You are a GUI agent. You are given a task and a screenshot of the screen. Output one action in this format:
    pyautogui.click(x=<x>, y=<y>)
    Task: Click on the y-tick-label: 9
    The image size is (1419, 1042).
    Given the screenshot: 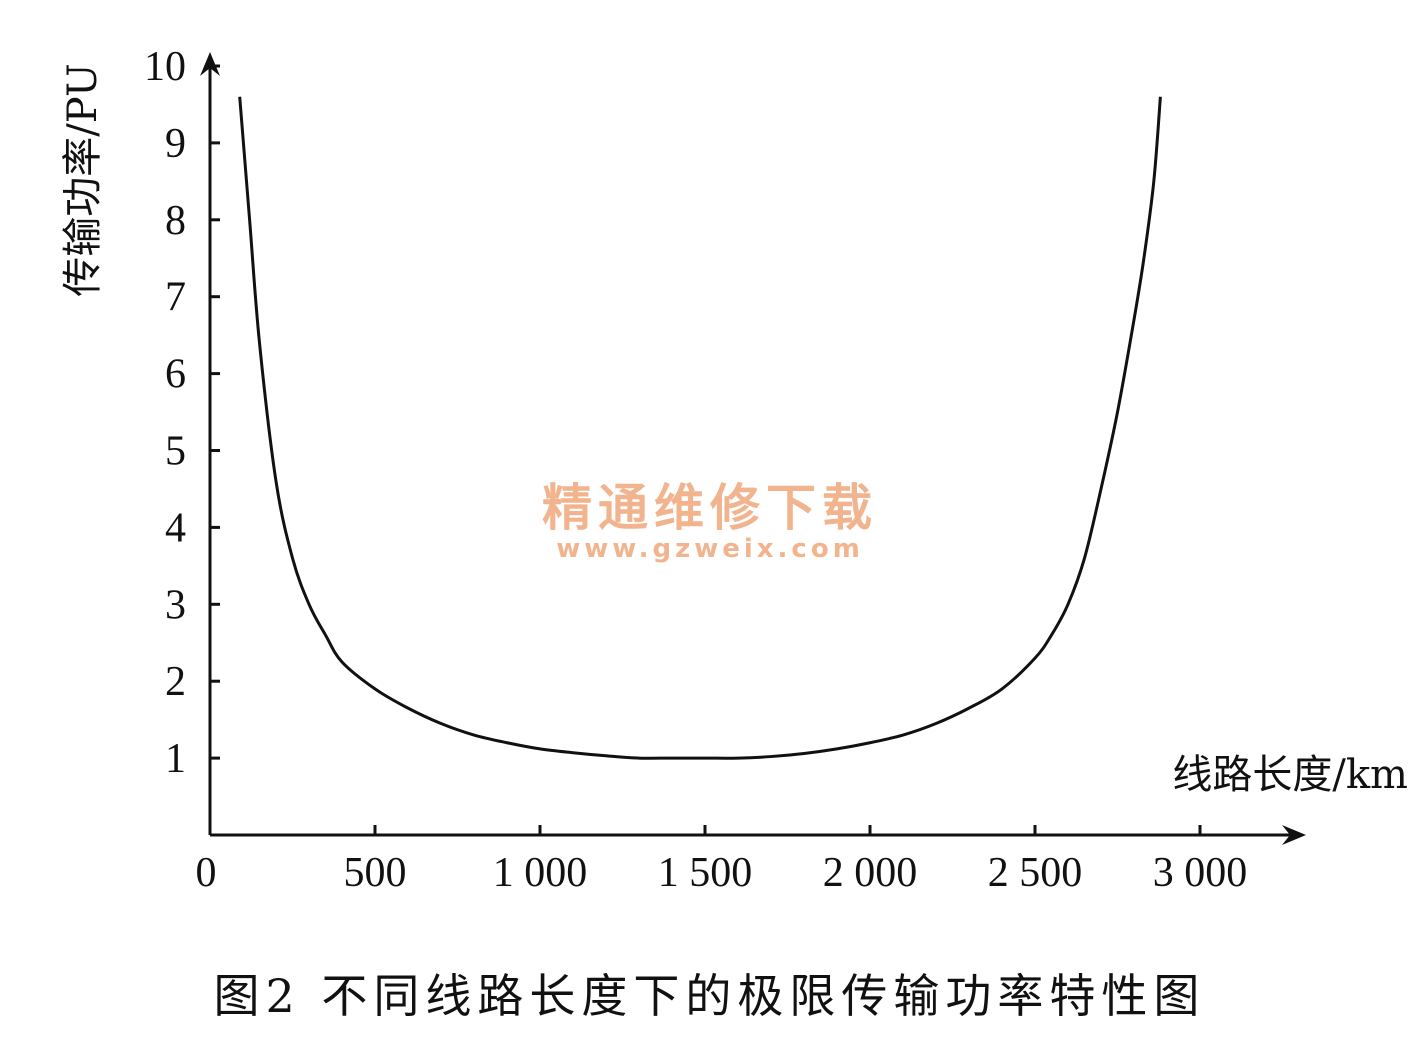 What is the action you would take?
    pyautogui.click(x=175, y=144)
    